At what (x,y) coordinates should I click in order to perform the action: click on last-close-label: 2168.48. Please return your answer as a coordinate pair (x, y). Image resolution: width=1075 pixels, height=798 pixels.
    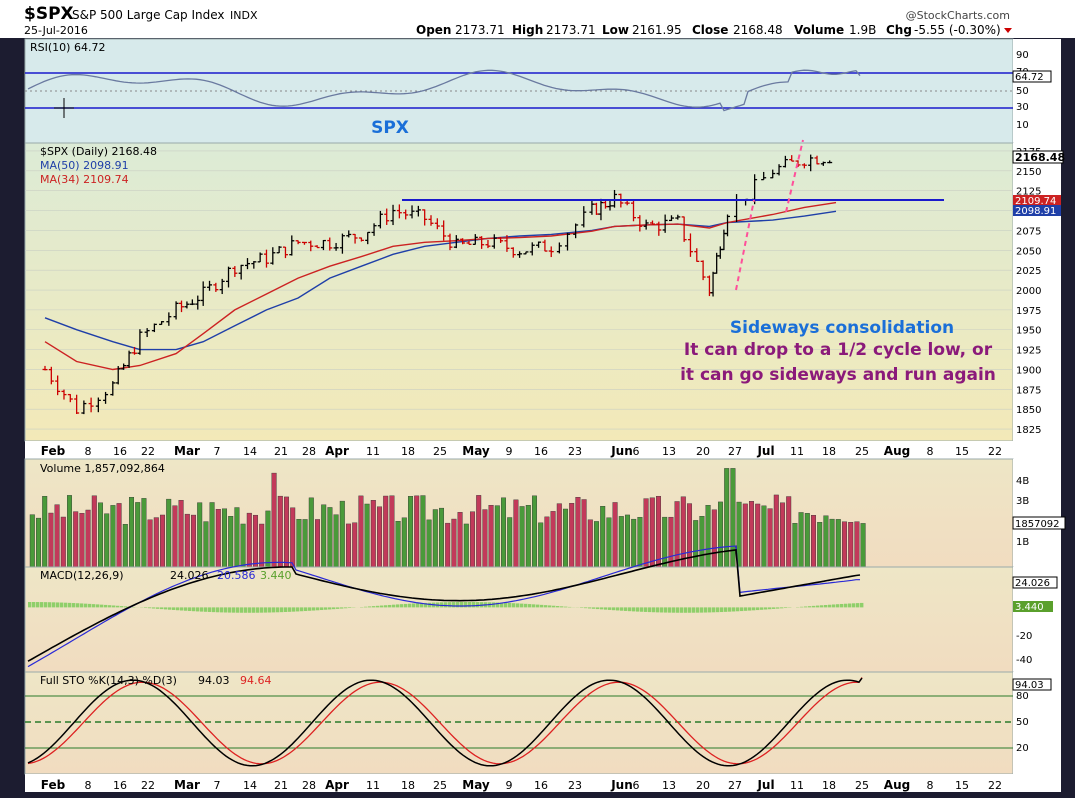
    Looking at the image, I should click on (1040, 157).